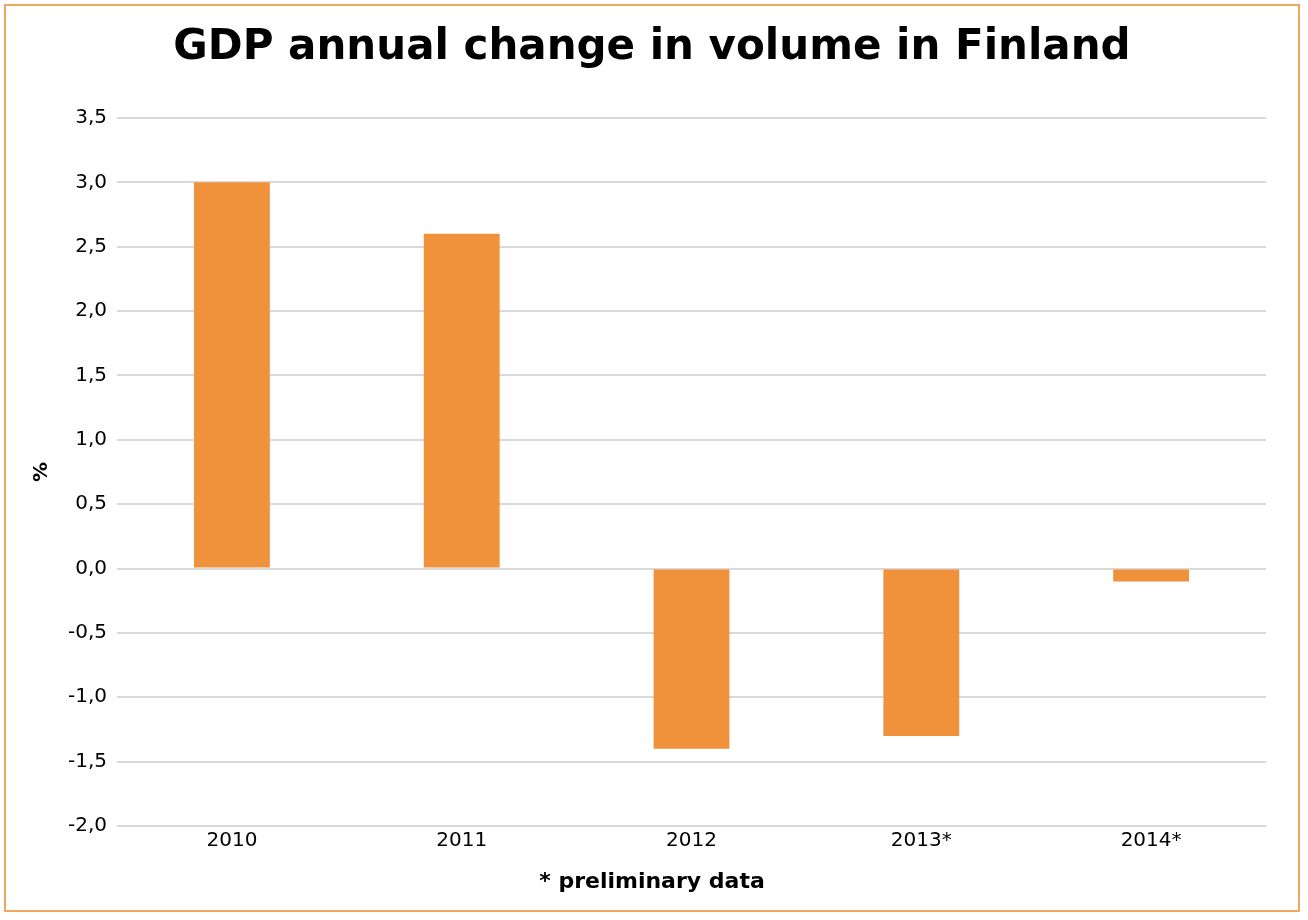 The height and width of the screenshot is (920, 1308). What do you see at coordinates (1151, 839) in the screenshot?
I see `x-tick-label: 2014*` at bounding box center [1151, 839].